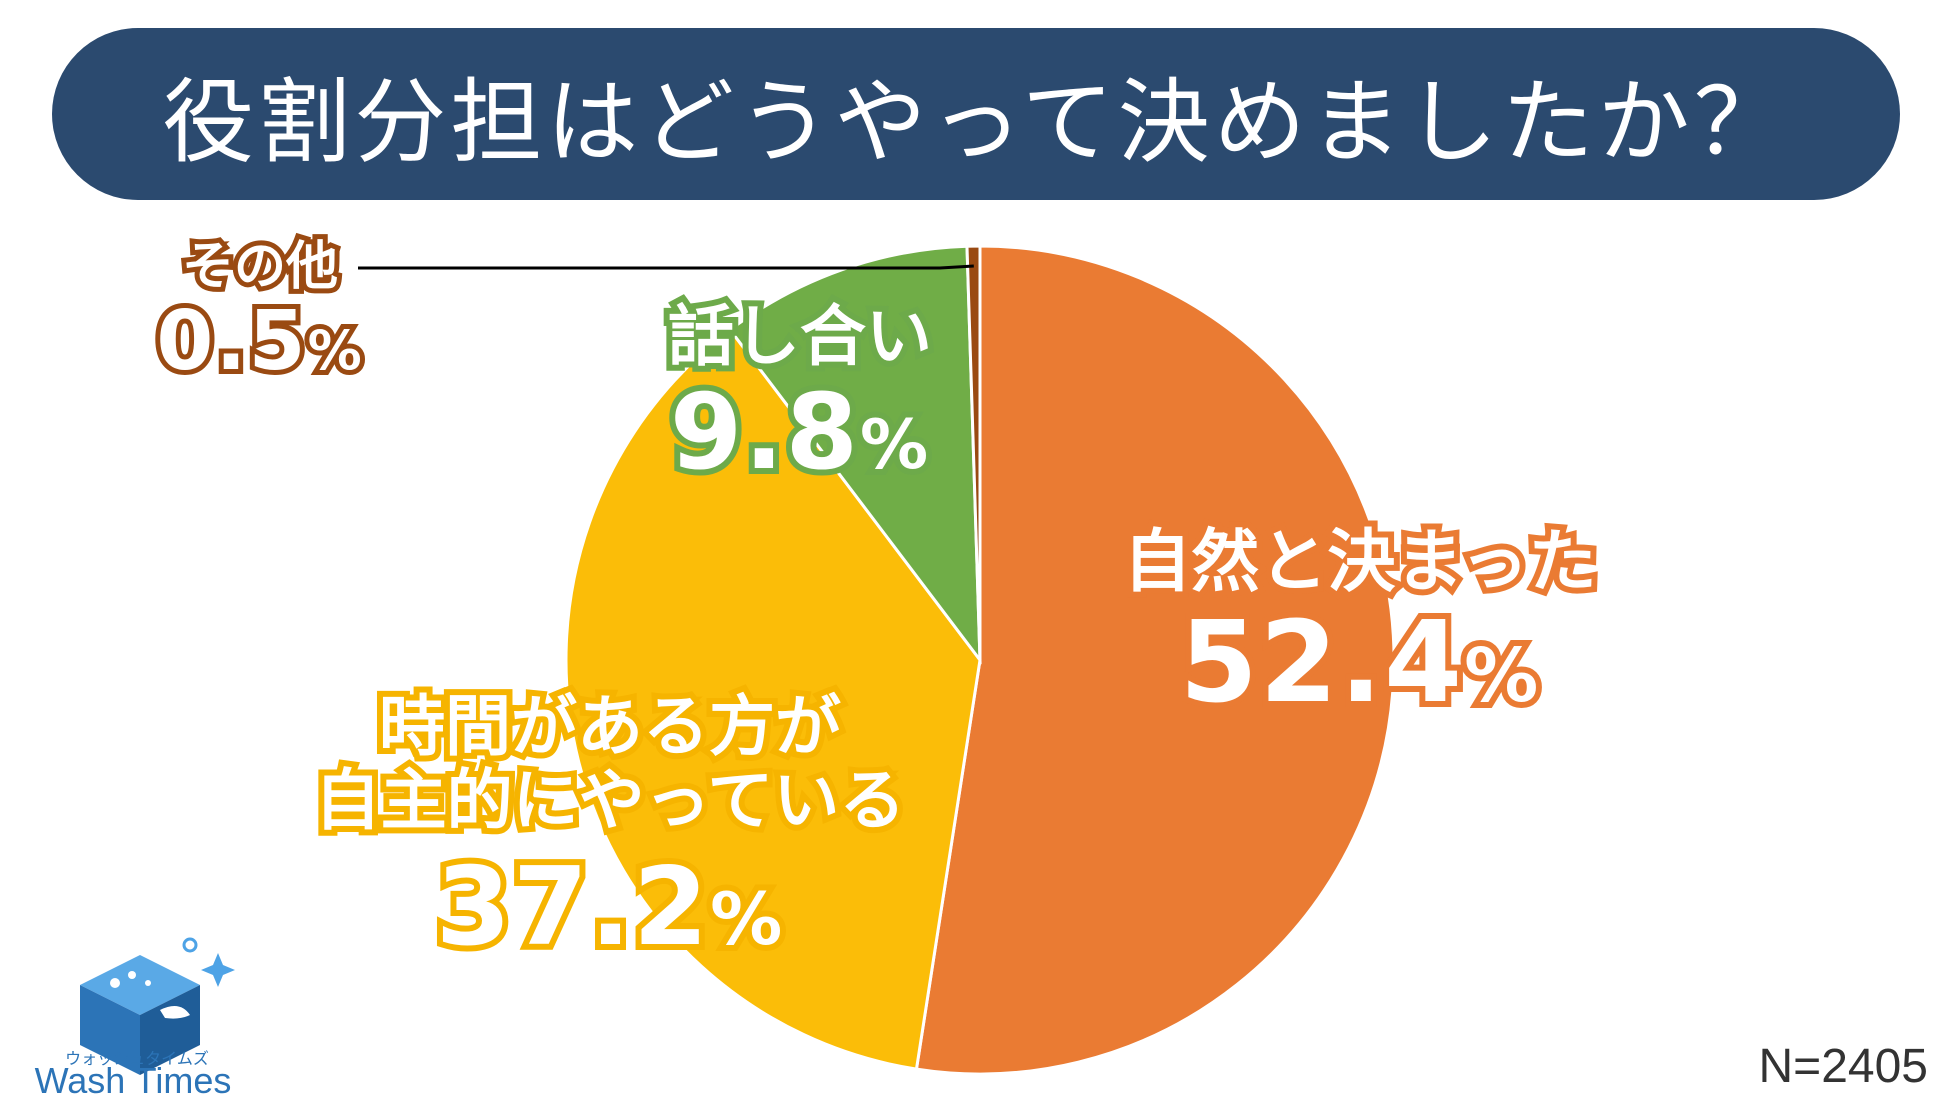 The width and height of the screenshot is (1950, 1108). I want to click on label-slice-discussion: 話し合い 9.8%, so click(800, 395).